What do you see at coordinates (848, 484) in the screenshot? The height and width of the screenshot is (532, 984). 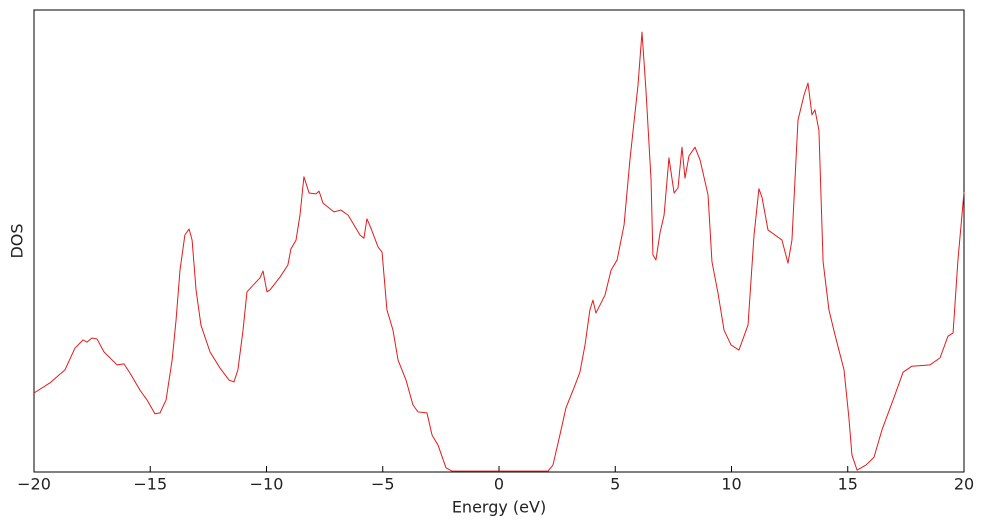 I see `x-tick-label: 15` at bounding box center [848, 484].